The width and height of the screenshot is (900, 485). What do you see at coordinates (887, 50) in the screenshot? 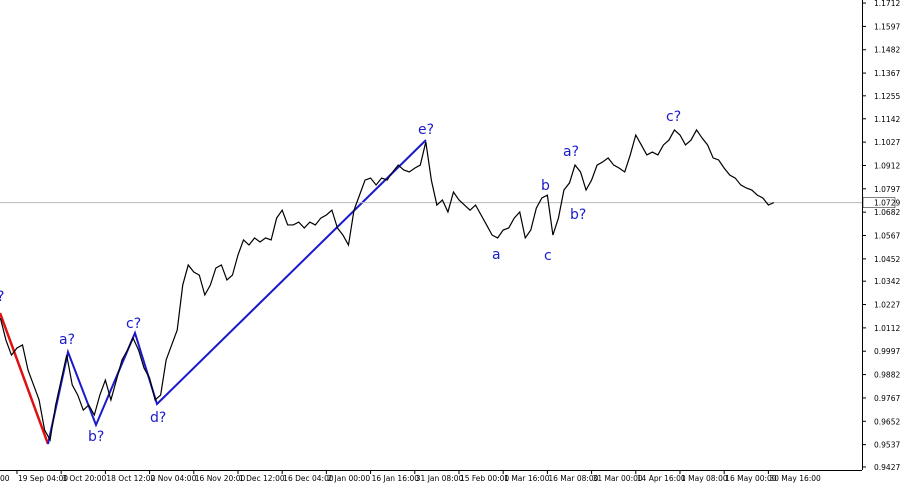
I see `y-tick-label: 1.1482` at bounding box center [887, 50].